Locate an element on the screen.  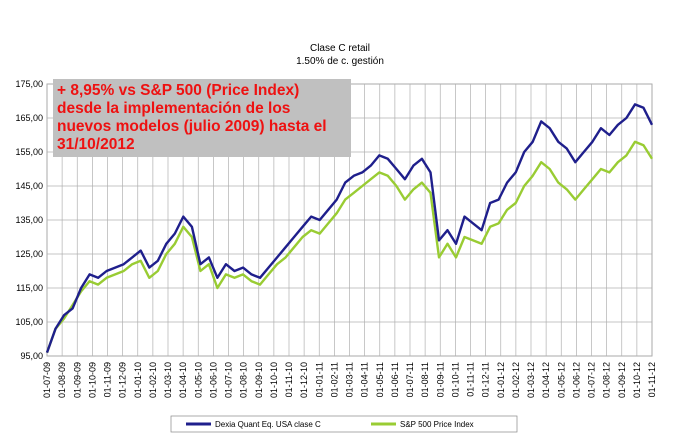
y-tick-label: 105,00 is located at coordinates (29, 322).